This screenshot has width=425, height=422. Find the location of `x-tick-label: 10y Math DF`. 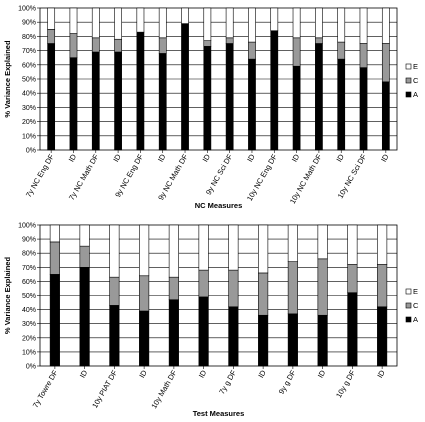

x-tick-label: 10y Math DF is located at coordinates (163, 389).